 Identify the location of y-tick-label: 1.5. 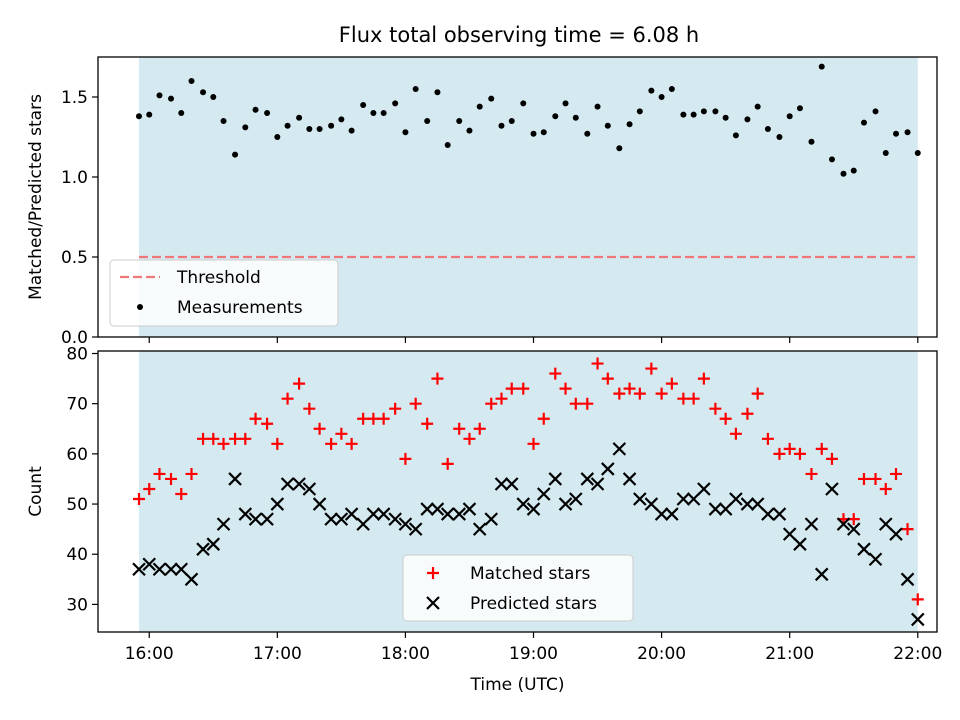
(74, 98).